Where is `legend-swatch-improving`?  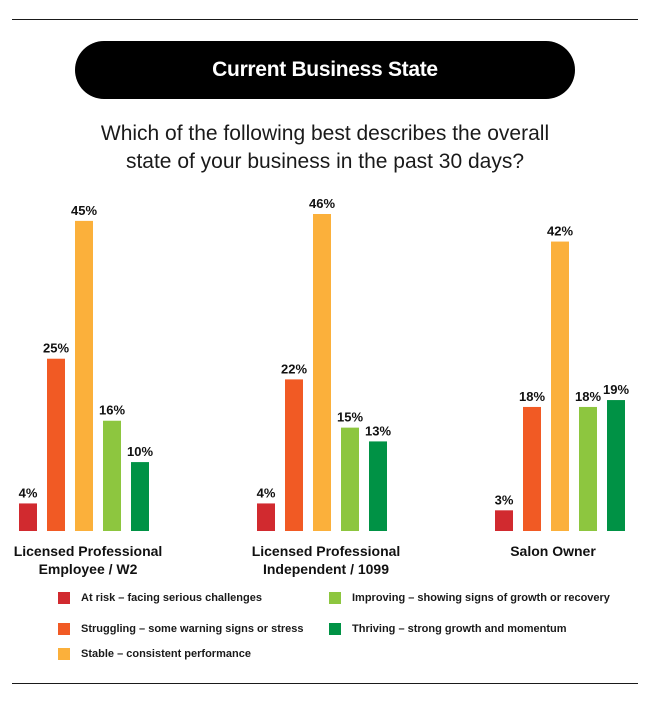 legend-swatch-improving is located at coordinates (335, 598).